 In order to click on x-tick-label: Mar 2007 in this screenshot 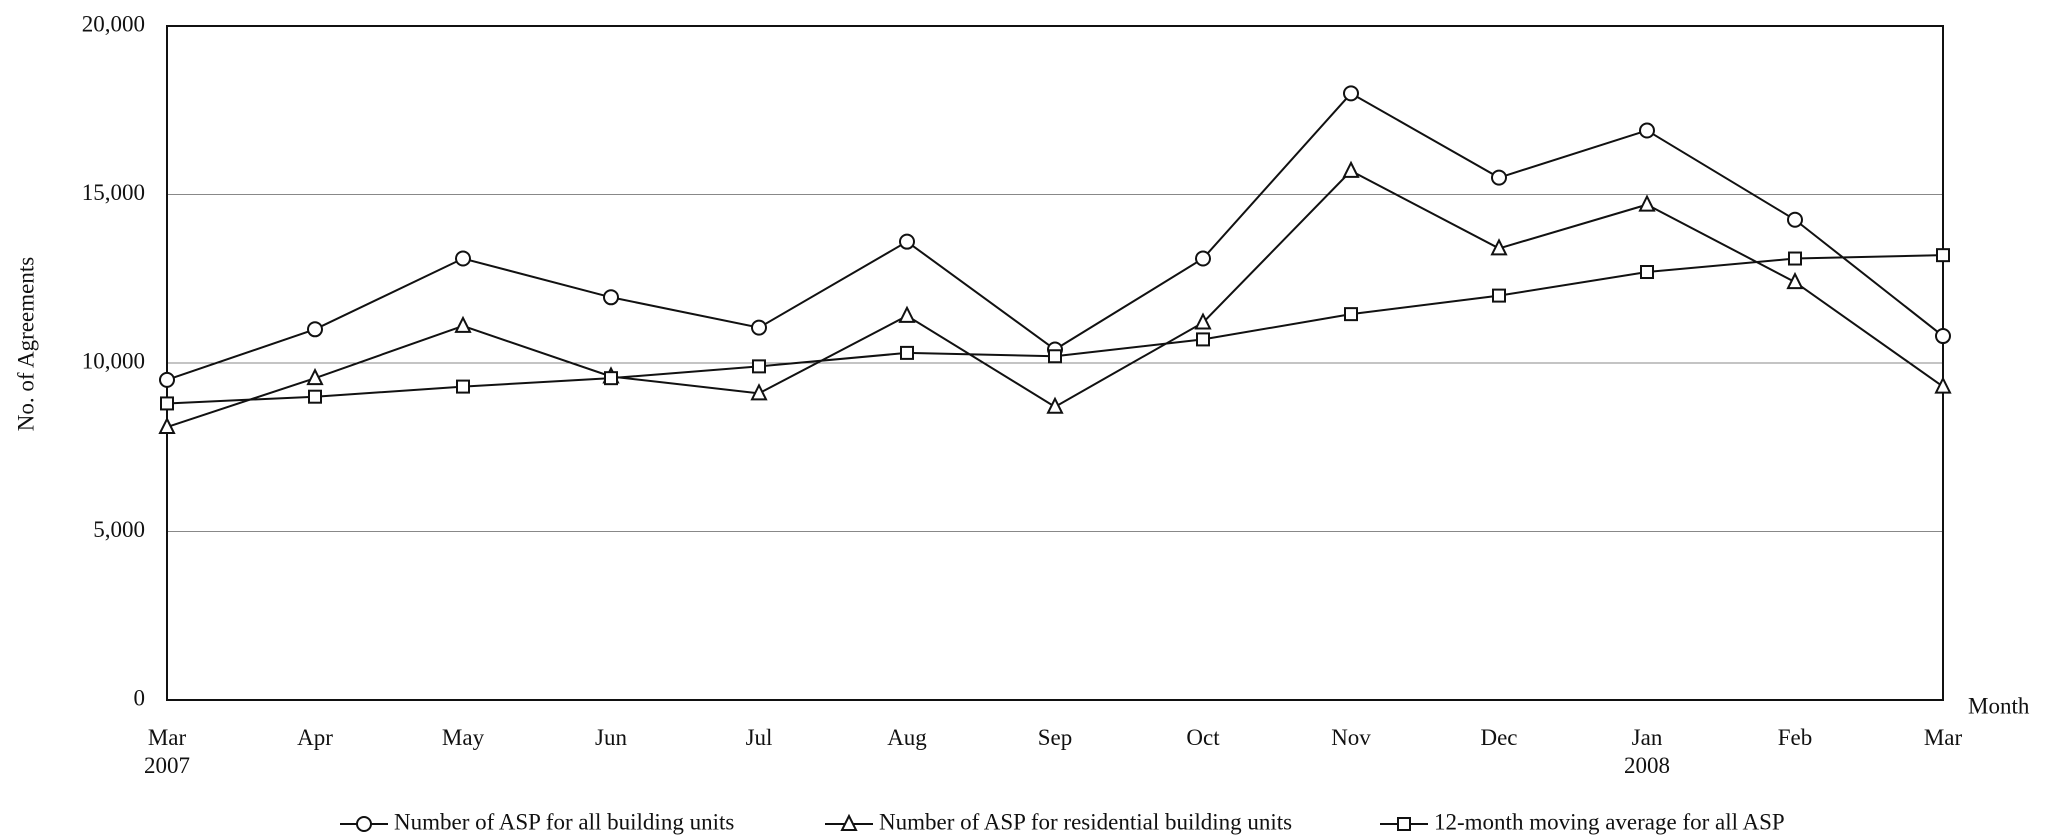, I will do `click(167, 751)`.